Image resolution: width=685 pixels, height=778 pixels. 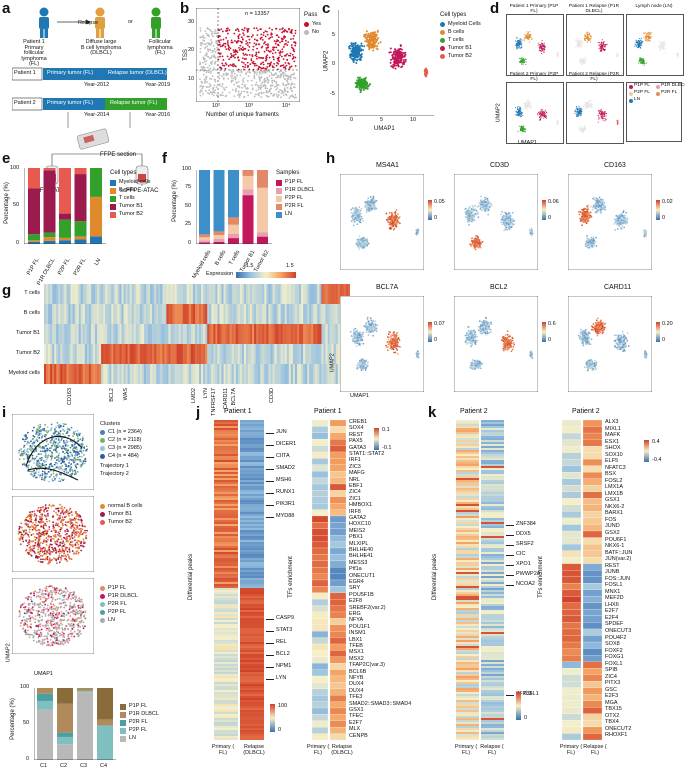 I want to click on c-legend-item: Tumor B1, so click(x=460, y=48).